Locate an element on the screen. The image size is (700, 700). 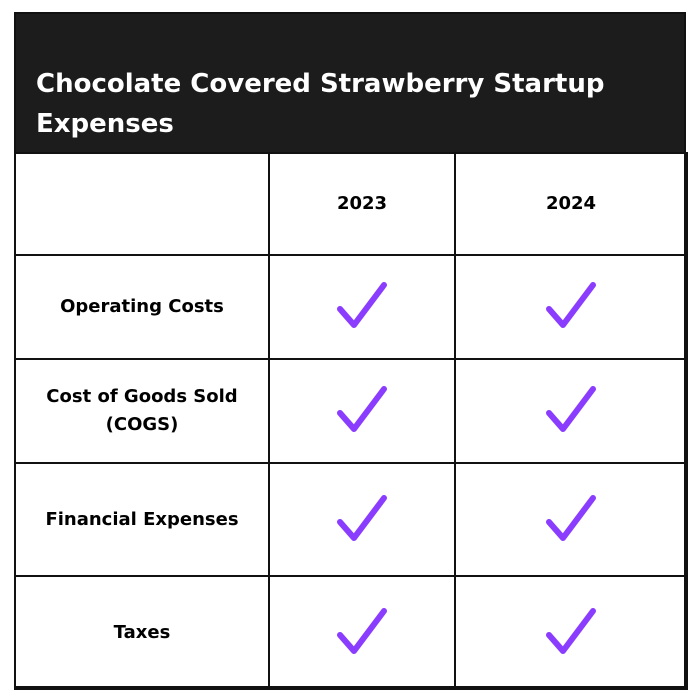
row-label: Taxes is located at coordinates (142, 632).